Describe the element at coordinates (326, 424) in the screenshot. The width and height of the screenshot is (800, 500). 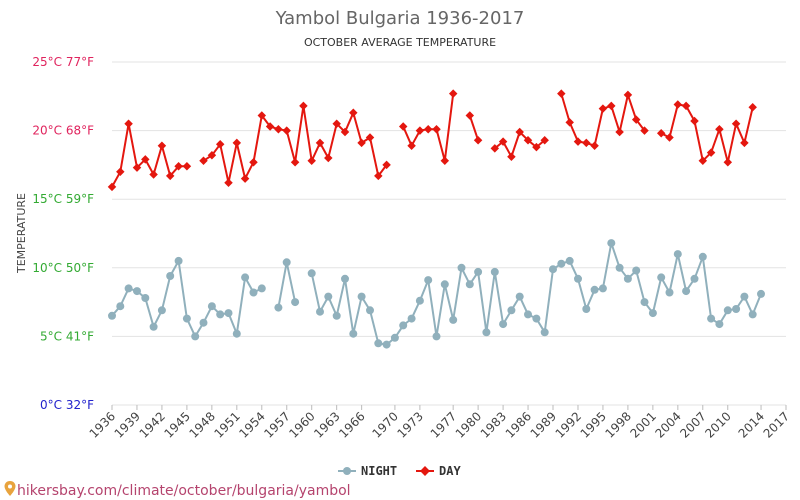
I see `x-tick-label: 1963` at that location.